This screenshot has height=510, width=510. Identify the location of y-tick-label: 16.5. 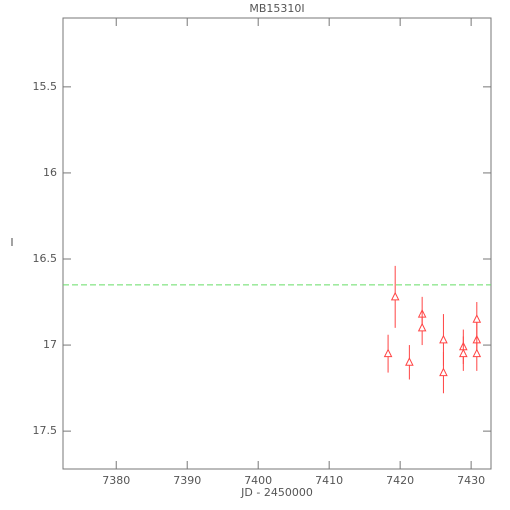
(45, 258).